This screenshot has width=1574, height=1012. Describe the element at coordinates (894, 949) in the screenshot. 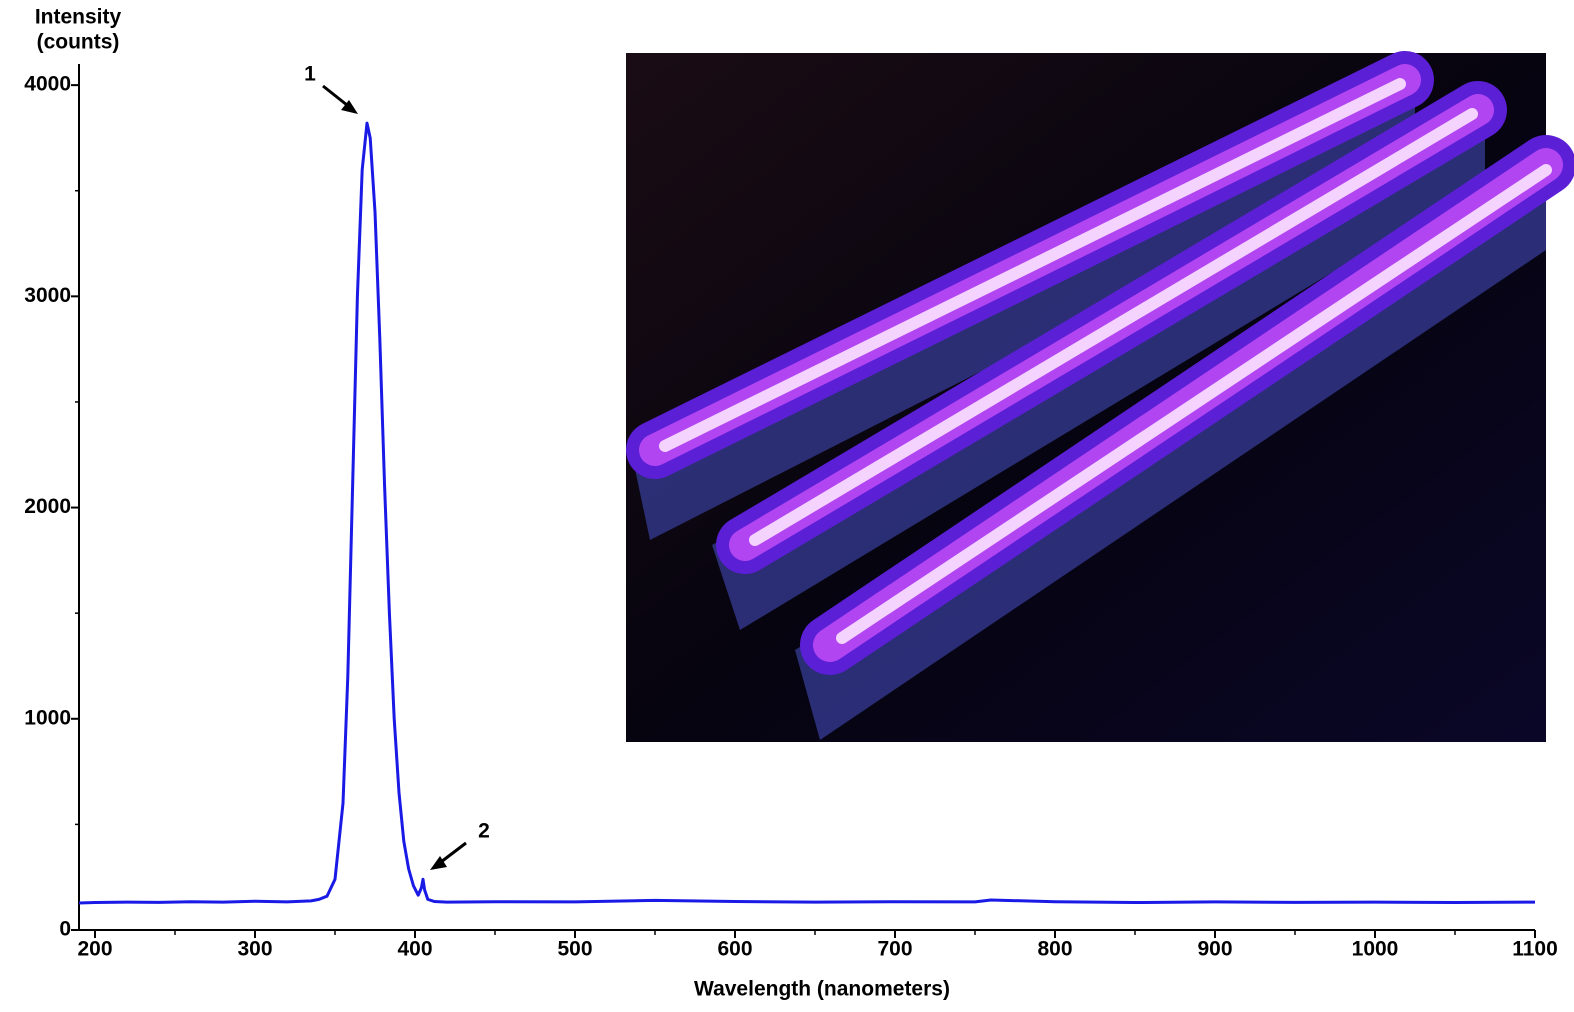

I see `x-tick-label: 700` at that location.